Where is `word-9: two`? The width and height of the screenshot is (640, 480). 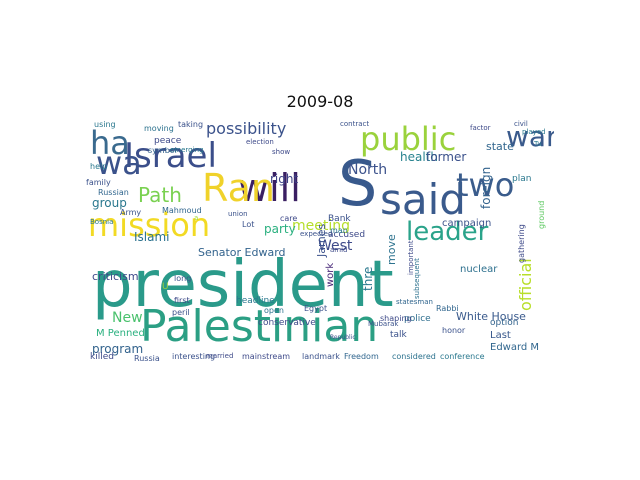
word-9: two is located at coordinates (485, 185).